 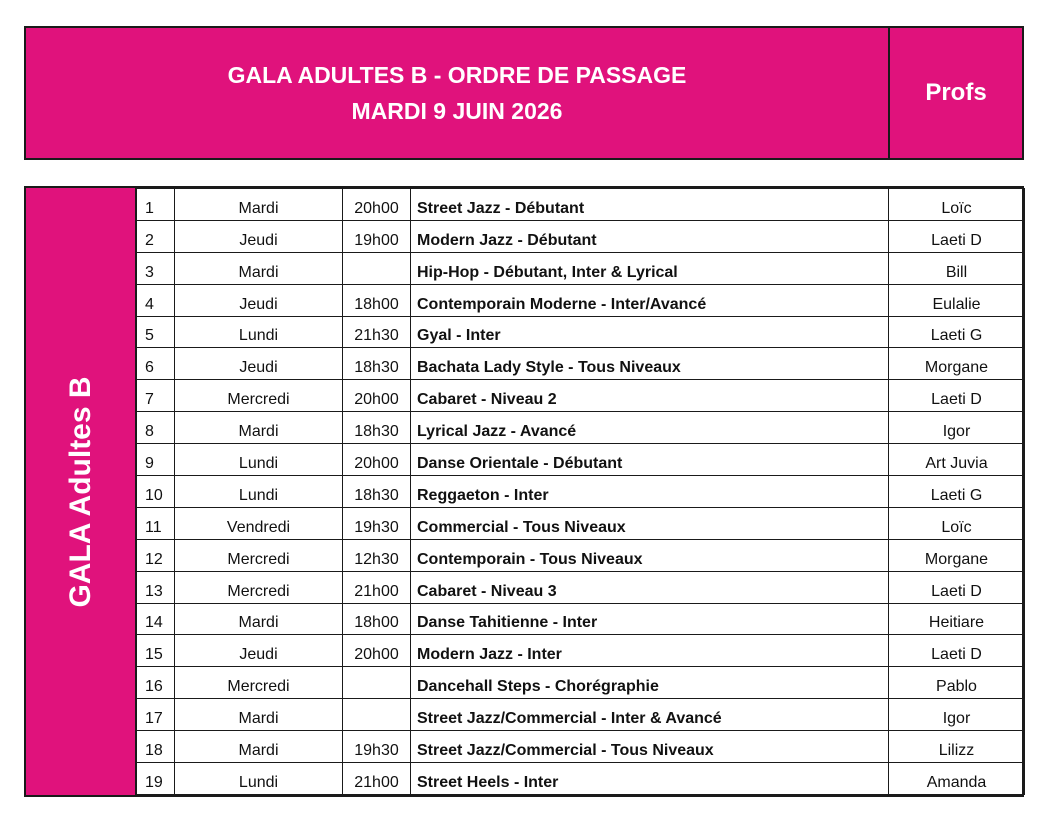 I want to click on row-course: Hip-Hop - Débutant, Inter & Lyrical, so click(x=649, y=268).